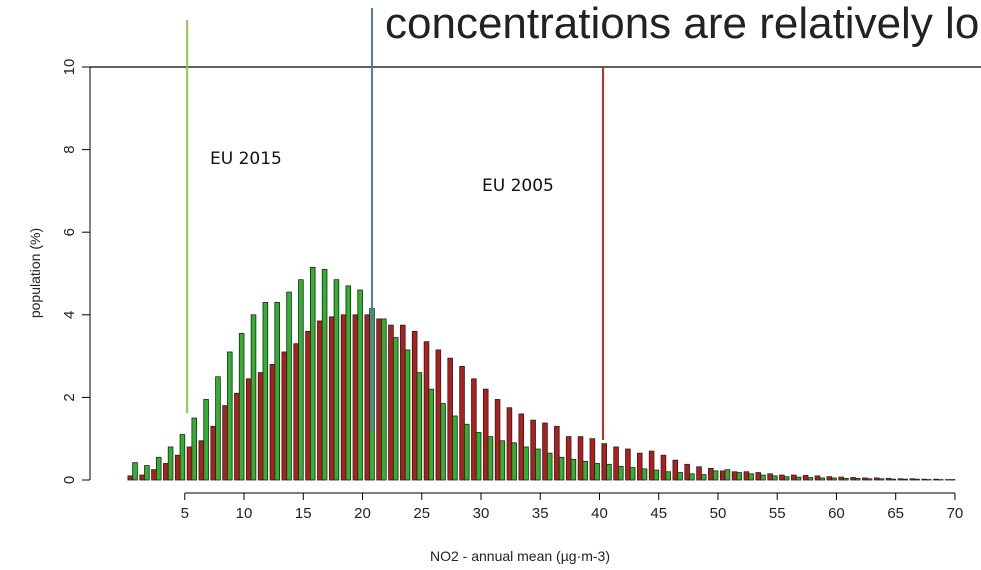  What do you see at coordinates (246, 159) in the screenshot?
I see `annotation: EU 2015` at bounding box center [246, 159].